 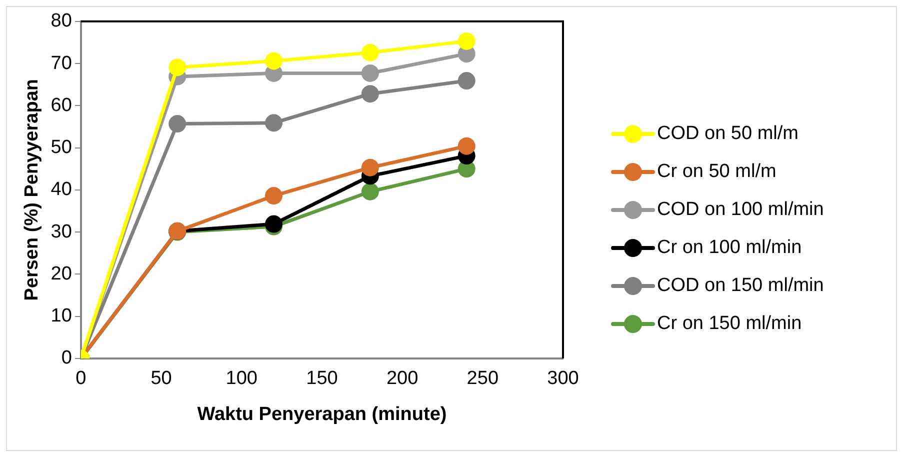 I want to click on y-tick-label: 30, so click(x=61, y=231).